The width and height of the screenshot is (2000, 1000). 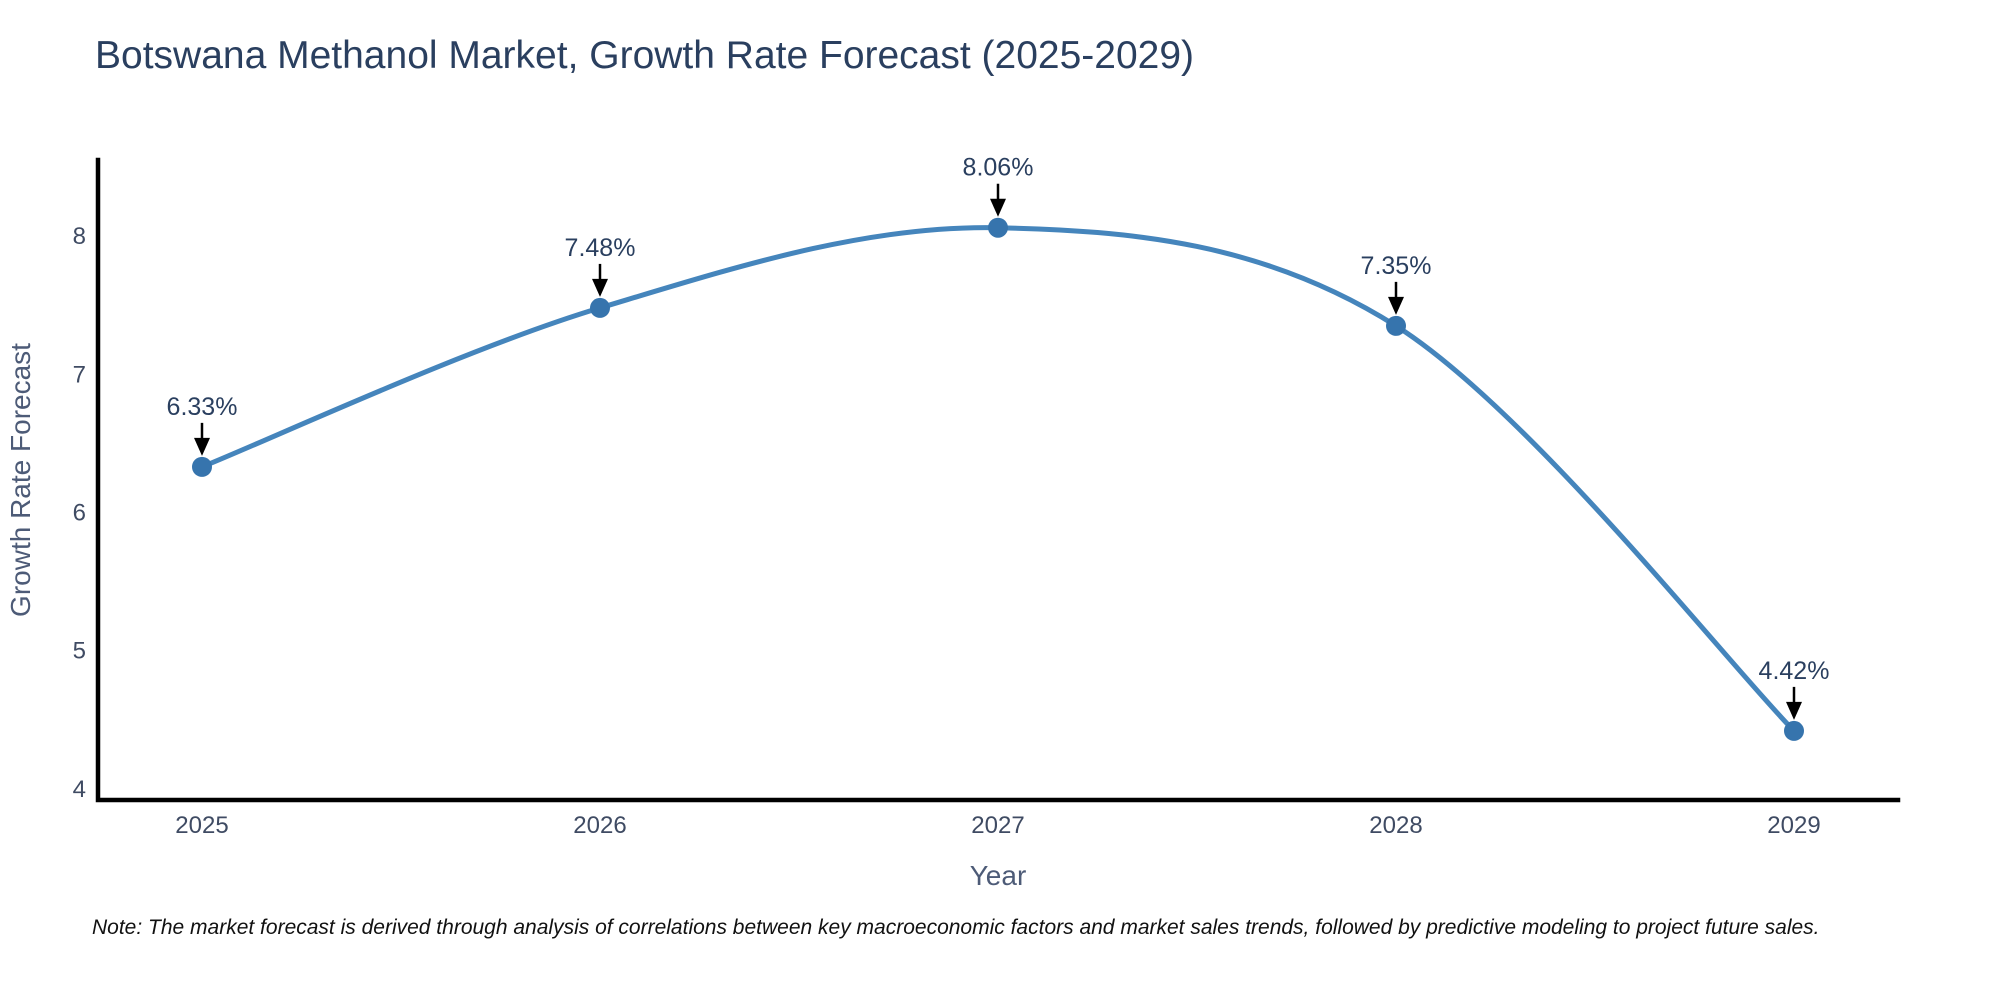 I want to click on y-tick-label: 6, so click(x=79, y=512).